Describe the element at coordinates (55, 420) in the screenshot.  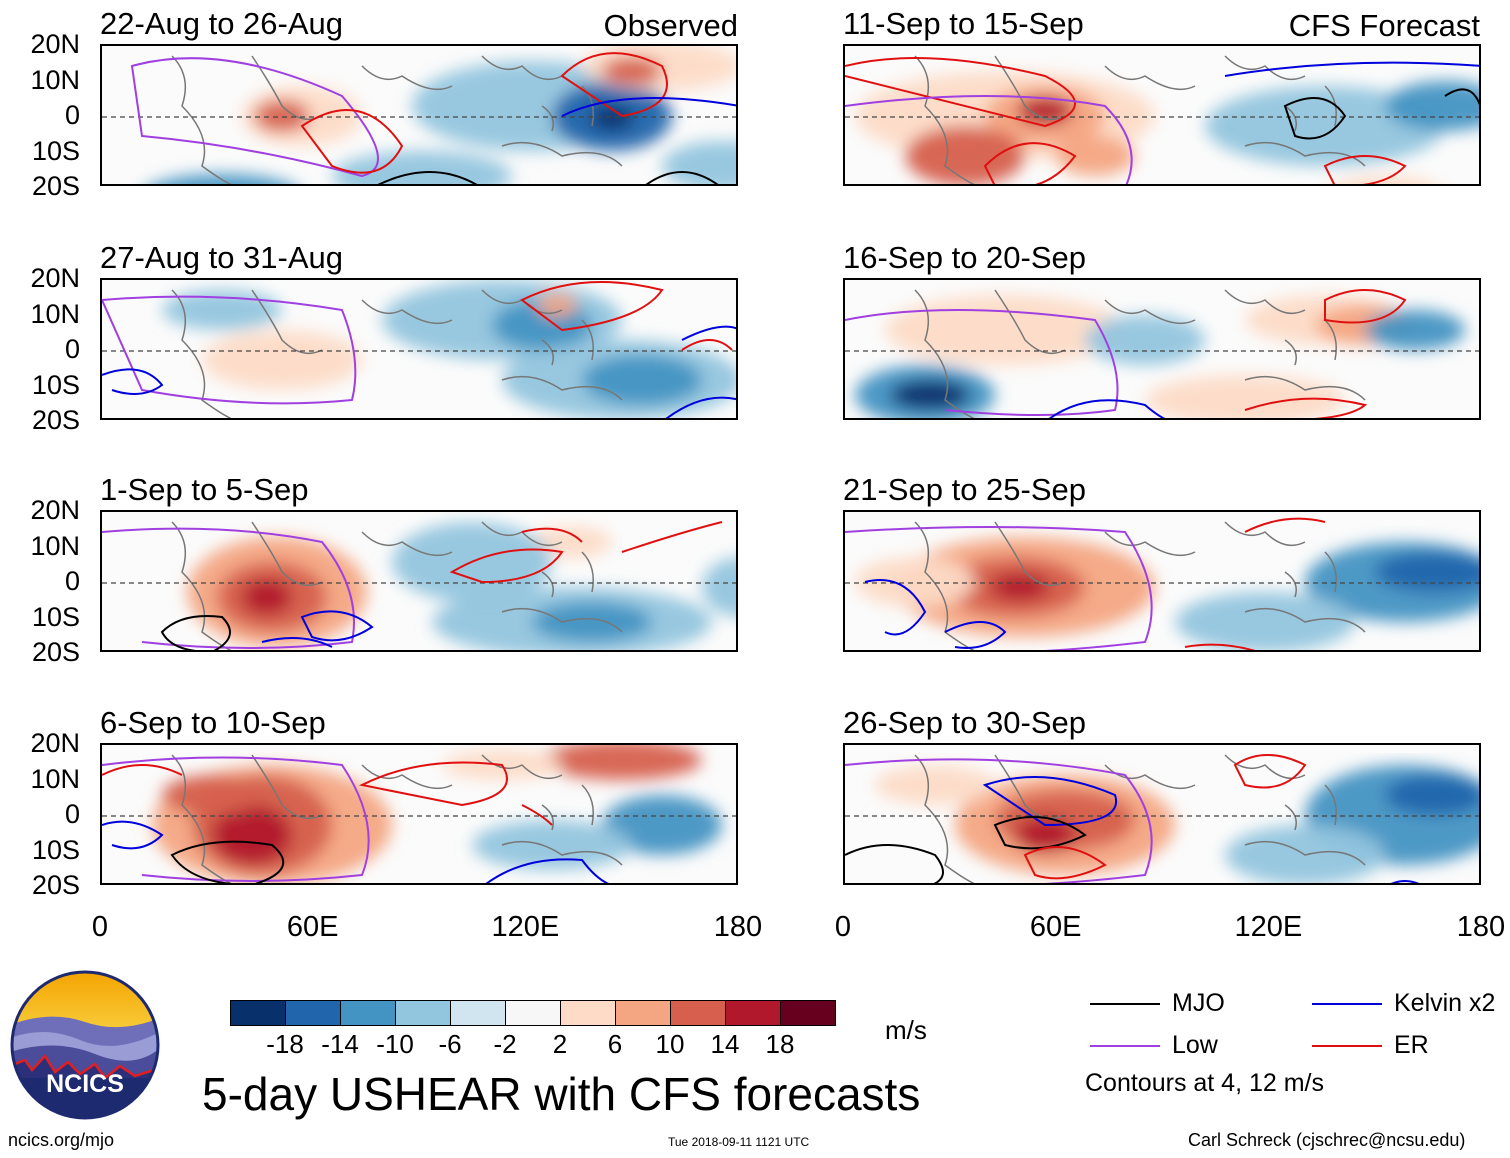
I see `lat-tick-3-4: 20S` at that location.